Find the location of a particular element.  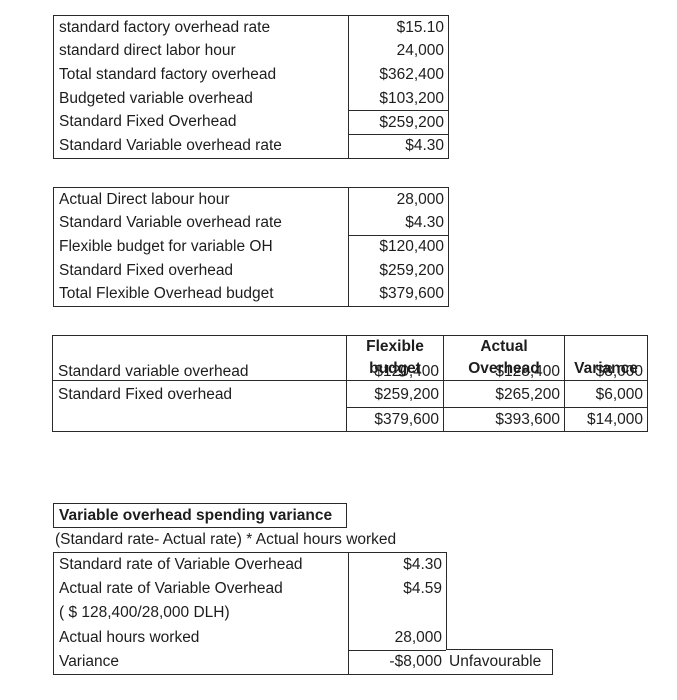

header-flexible-budget: Flexible budget is located at coordinates (394, 358).